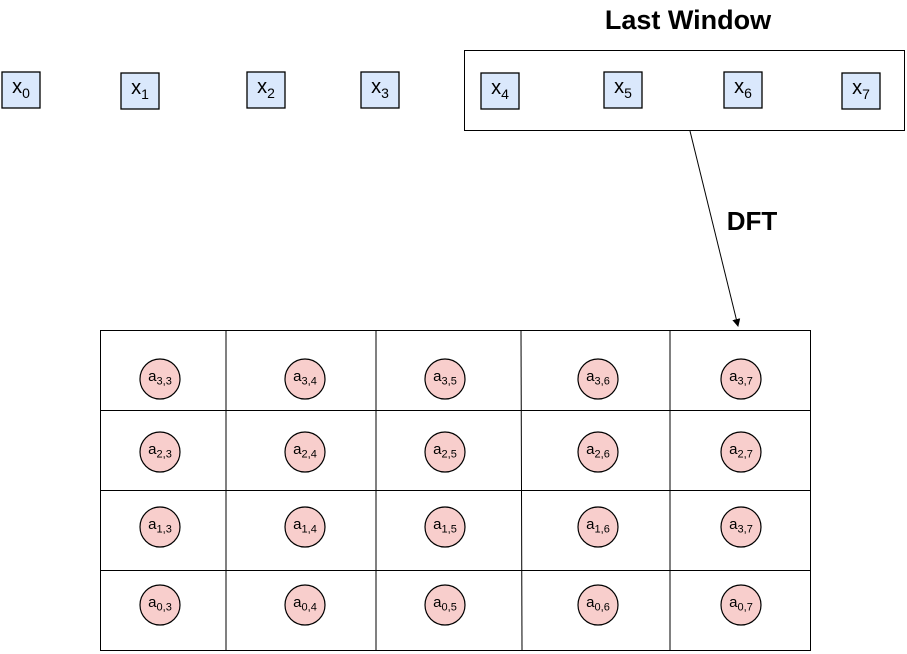 This screenshot has width=907, height=654. Describe the element at coordinates (309, 381) in the screenshot. I see `label-sub: 3,4` at that location.